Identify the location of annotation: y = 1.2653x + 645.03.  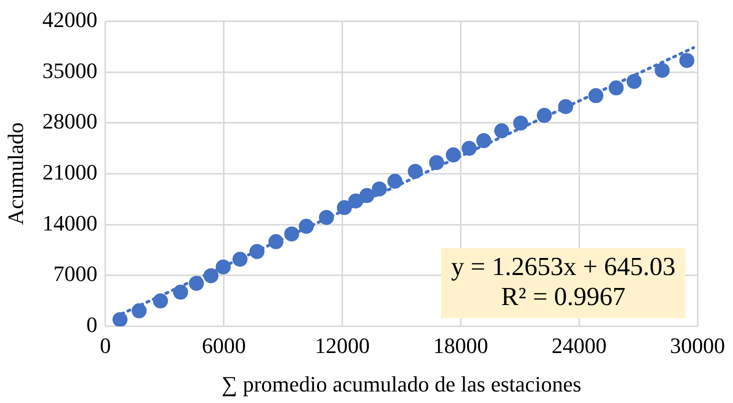
(563, 267).